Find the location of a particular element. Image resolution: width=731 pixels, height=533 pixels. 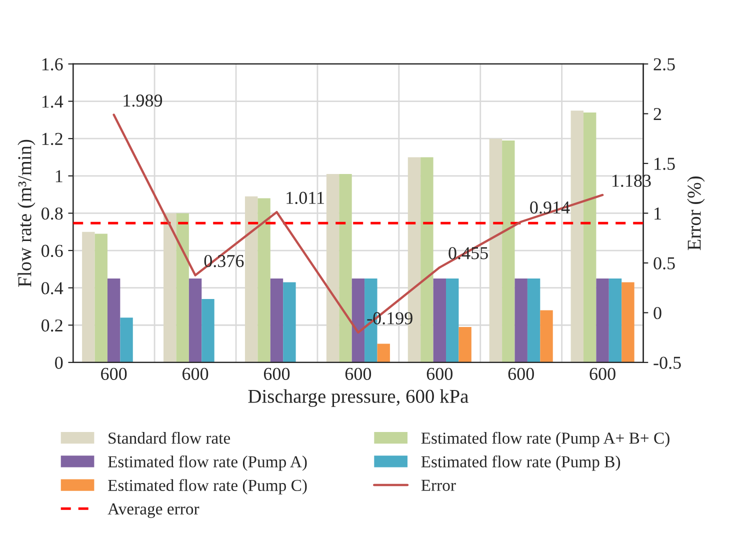

x-axis-title: Discharge pressure, 600 kPa is located at coordinates (358, 398).